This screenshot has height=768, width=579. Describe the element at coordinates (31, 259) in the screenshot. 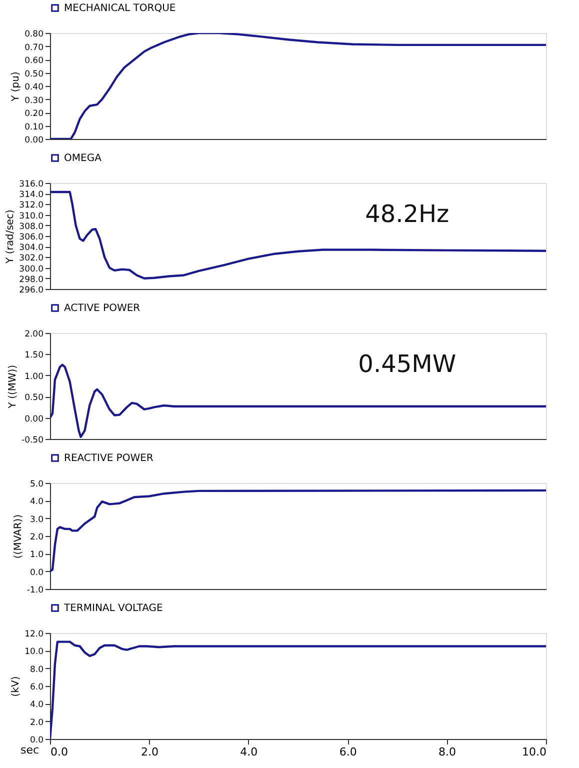

I see `y-tick-label: 302.0` at that location.